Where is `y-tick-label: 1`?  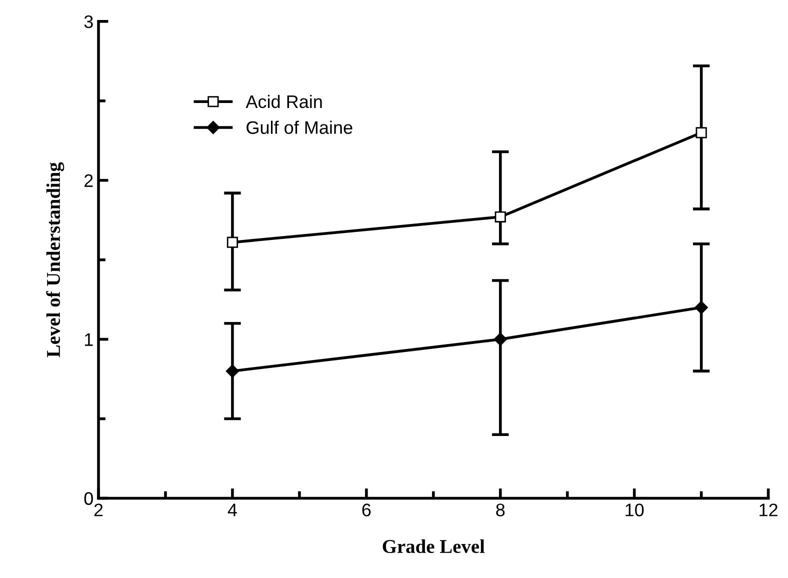 y-tick-label: 1 is located at coordinates (88, 339).